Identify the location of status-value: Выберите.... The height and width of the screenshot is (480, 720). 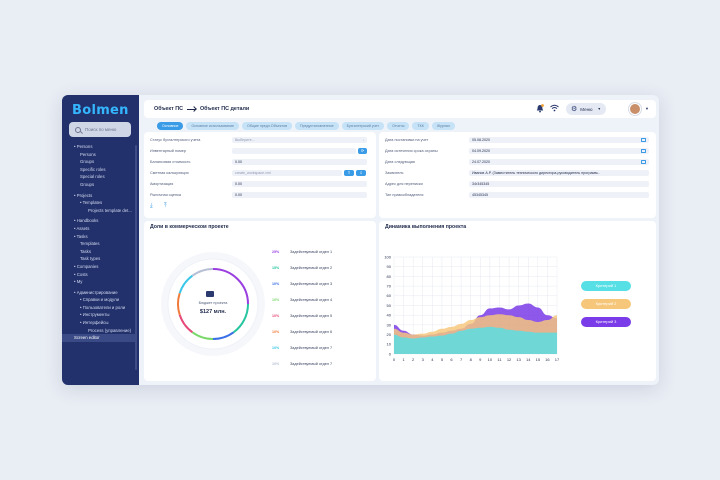
(245, 139).